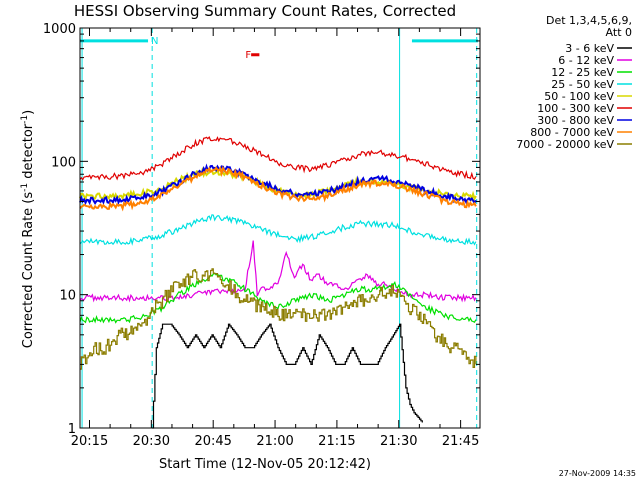 This screenshot has width=640, height=480. What do you see at coordinates (582, 72) in the screenshot?
I see `legend-entry-label: 12 - 25 keV` at bounding box center [582, 72].